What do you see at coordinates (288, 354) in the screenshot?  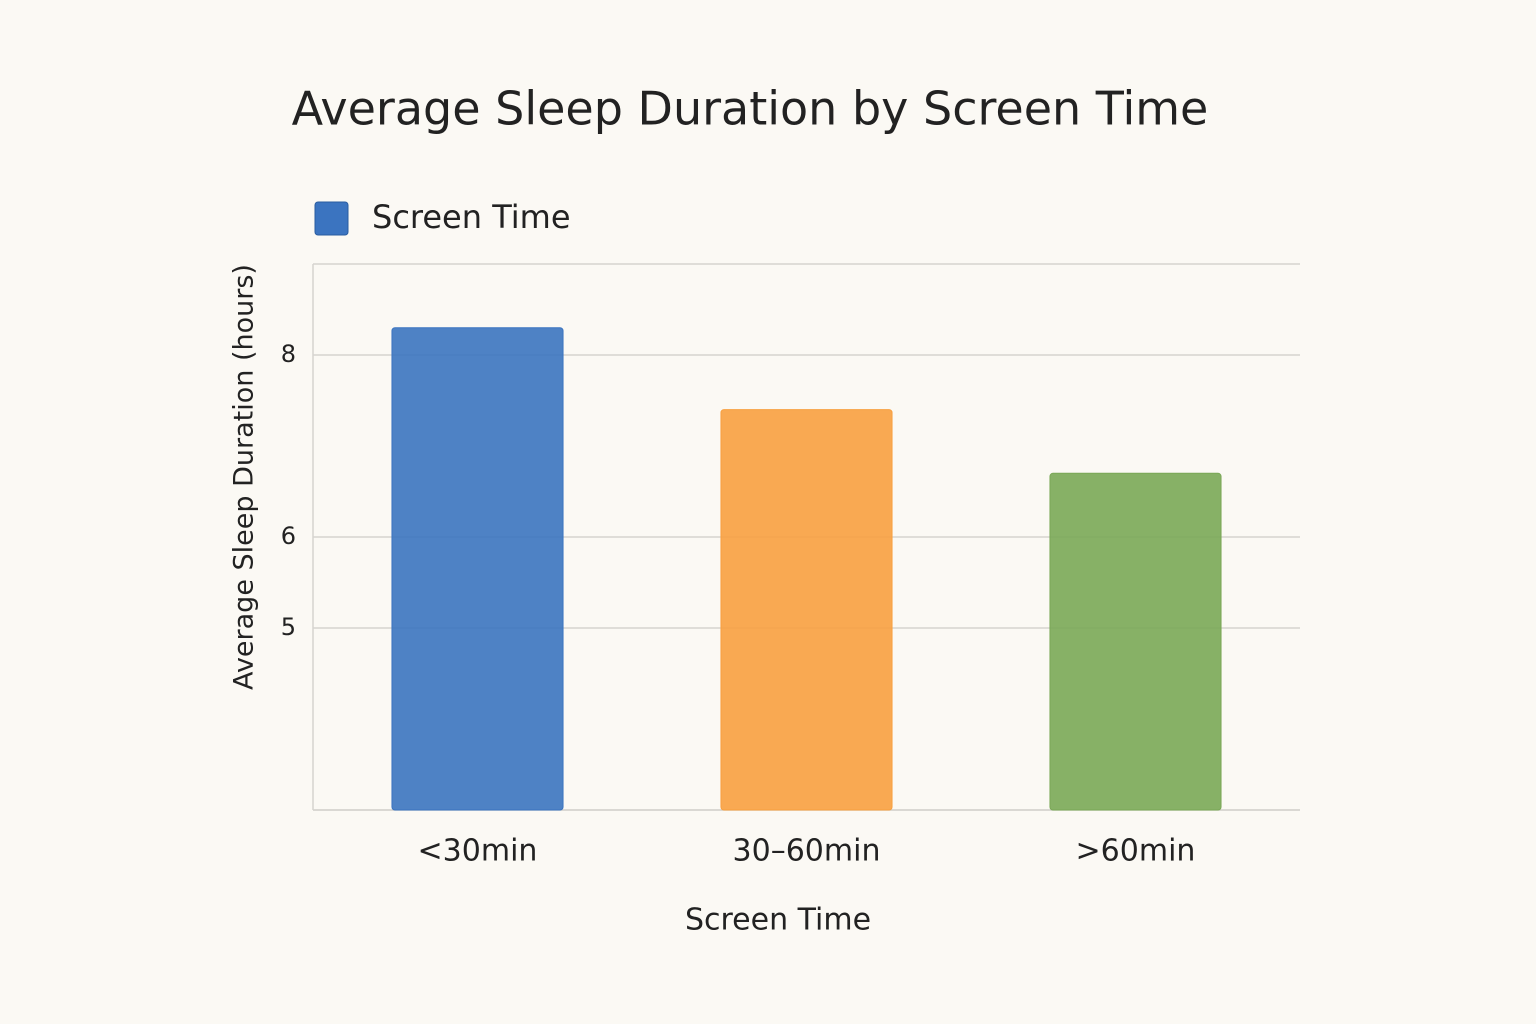 I see `y-tick-label: 8` at bounding box center [288, 354].